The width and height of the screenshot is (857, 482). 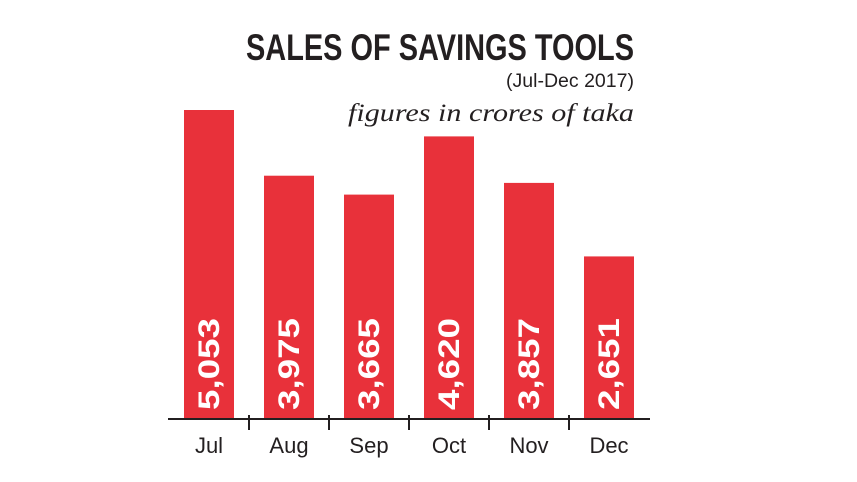 What do you see at coordinates (449, 364) in the screenshot?
I see `bar-value-label-oct: 4,620` at bounding box center [449, 364].